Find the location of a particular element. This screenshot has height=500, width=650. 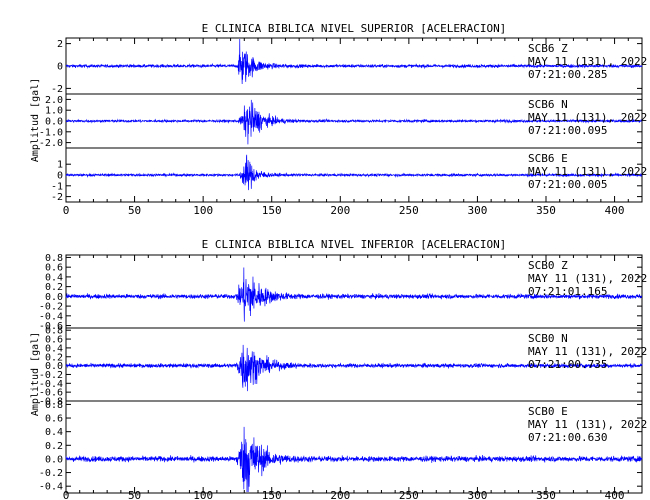

y-tick-label: 2 is located at coordinates (60, 44).